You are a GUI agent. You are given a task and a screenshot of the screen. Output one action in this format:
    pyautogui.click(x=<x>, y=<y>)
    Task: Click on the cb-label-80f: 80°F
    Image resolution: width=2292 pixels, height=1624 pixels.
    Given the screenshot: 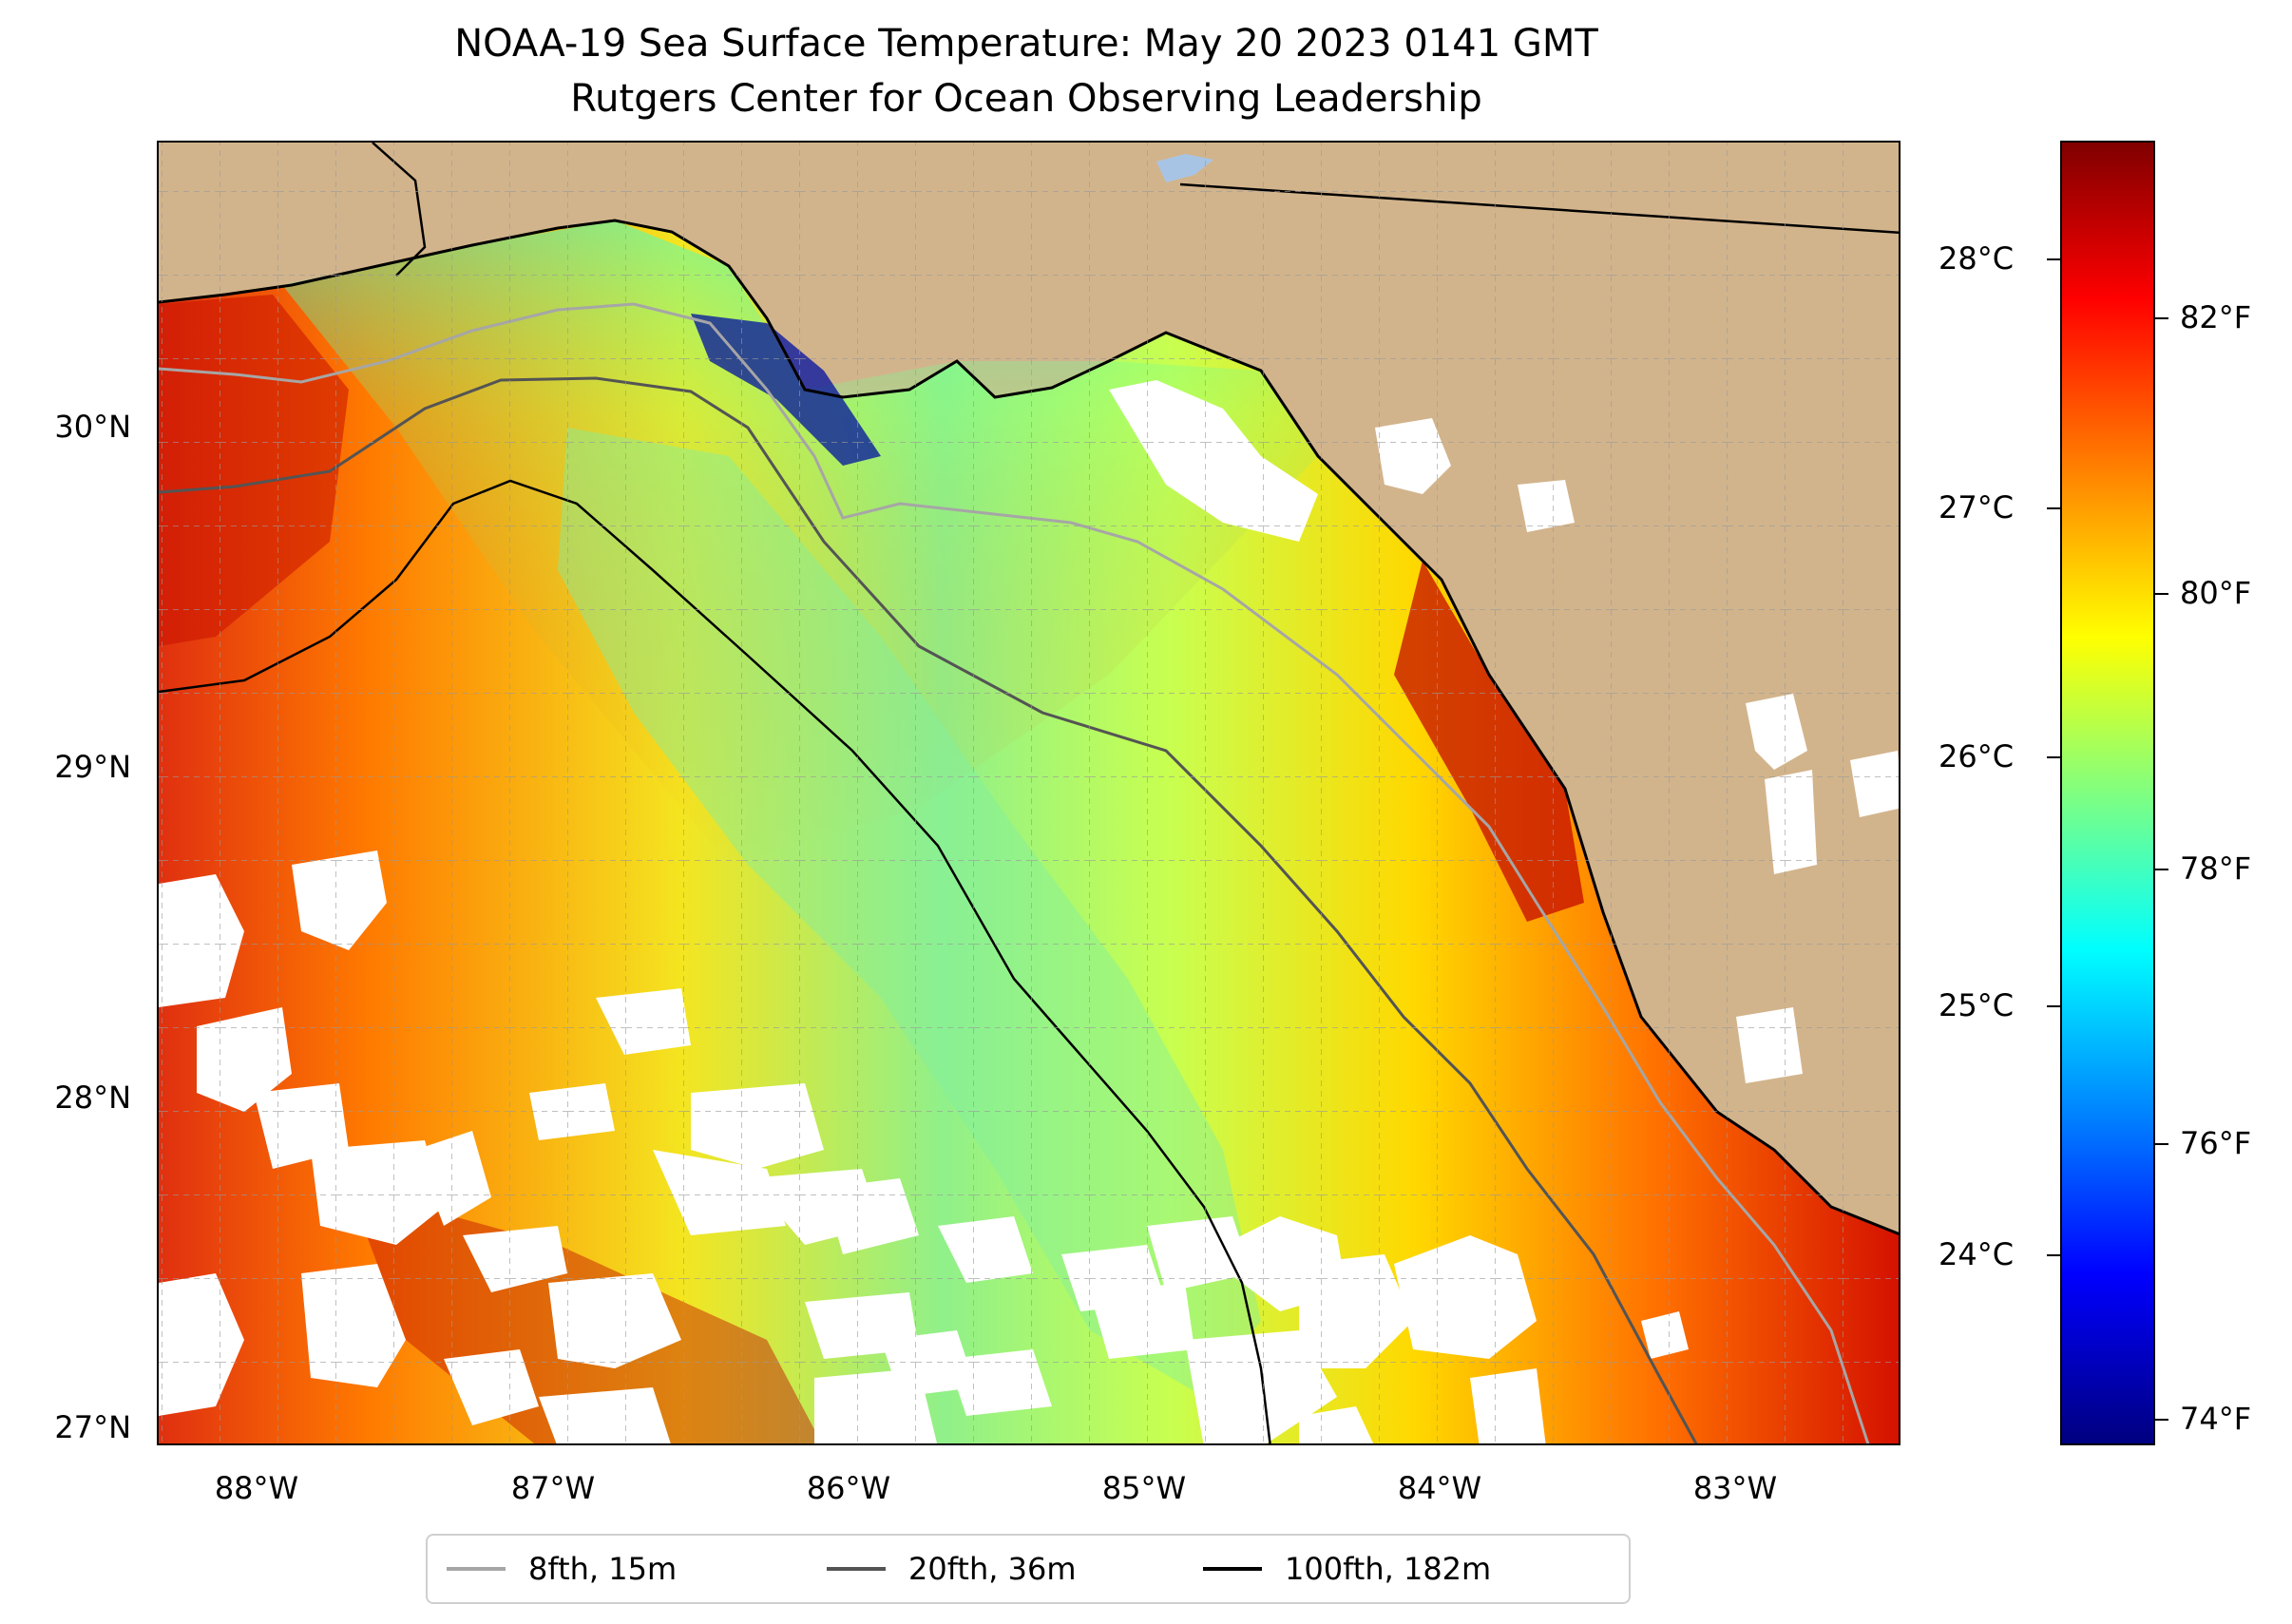 What is the action you would take?
    pyautogui.click(x=2216, y=593)
    